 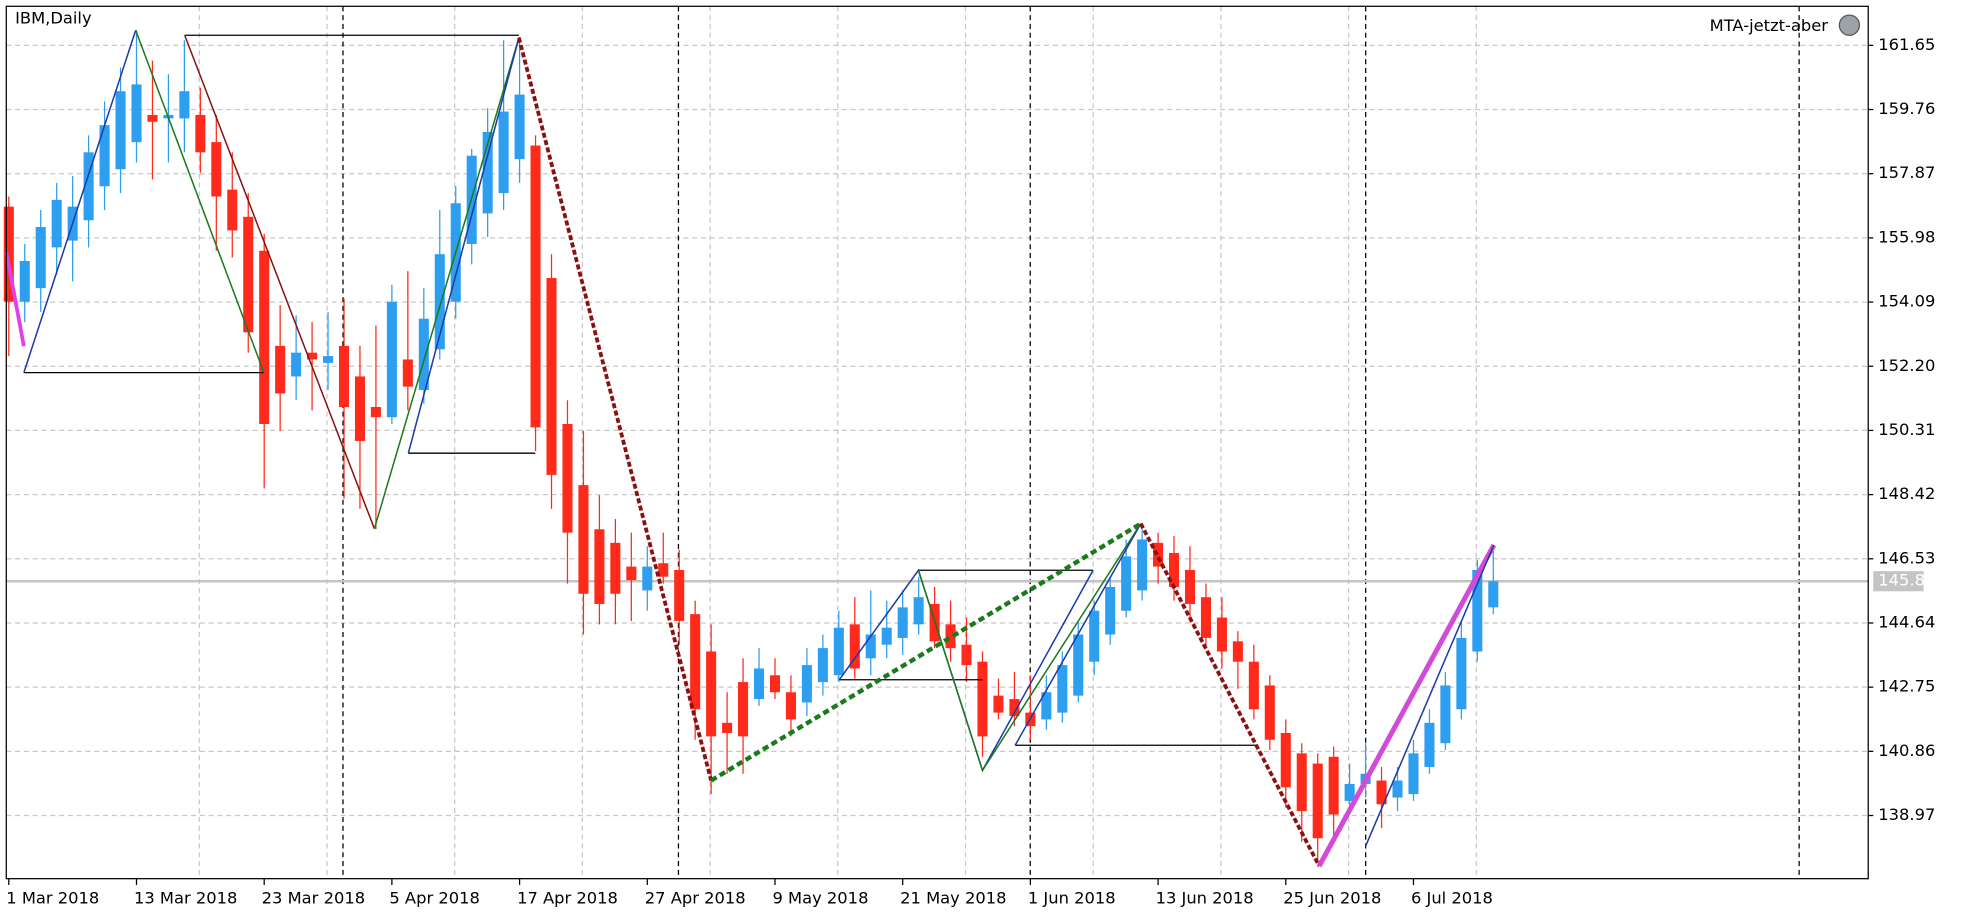 I want to click on x-tick-label: 27 Apr 2018, so click(x=695, y=897).